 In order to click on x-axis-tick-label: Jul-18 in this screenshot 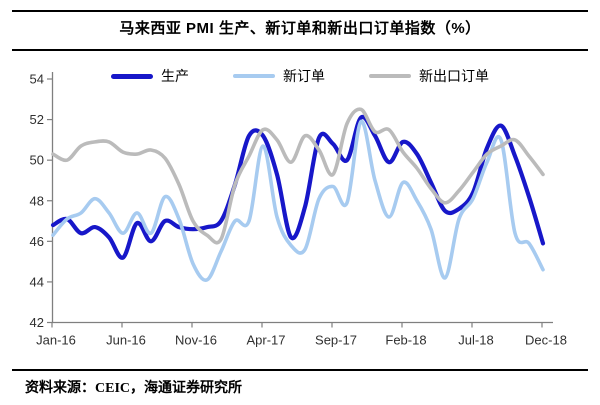, I will do `click(475, 340)`.